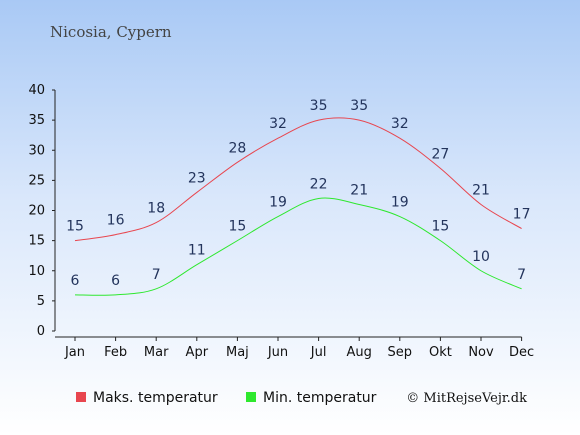 Image resolution: width=580 pixels, height=435 pixels. What do you see at coordinates (197, 251) in the screenshot?
I see `data-label-min: 11` at bounding box center [197, 251].